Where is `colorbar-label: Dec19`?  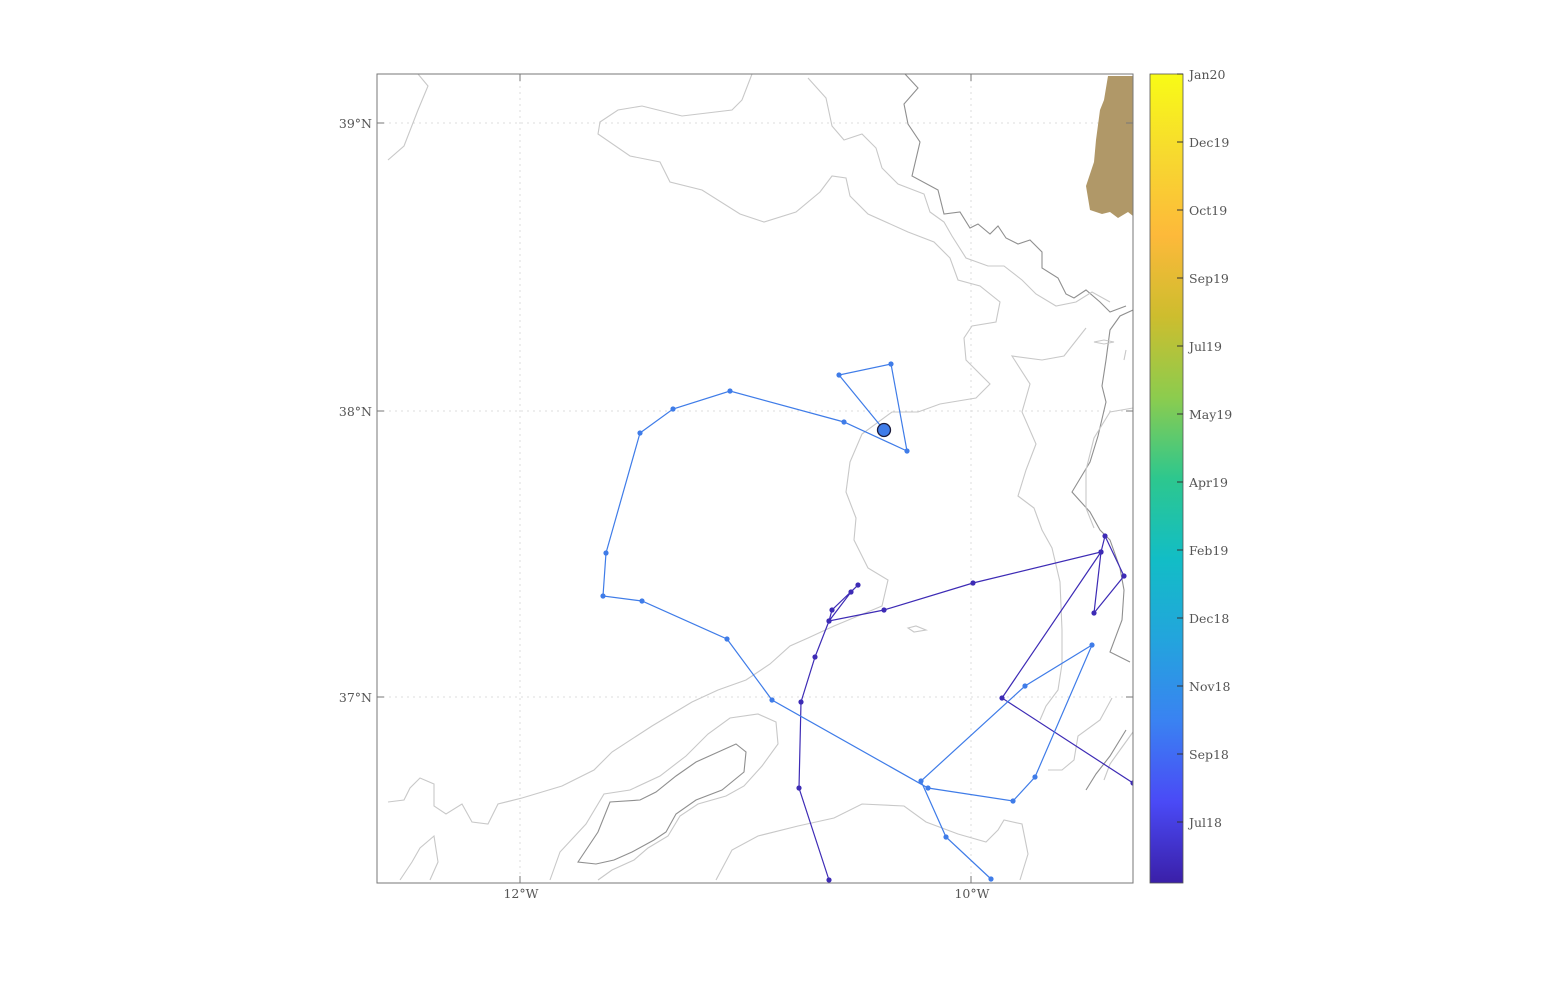 colorbar-label: Dec19 is located at coordinates (1209, 142).